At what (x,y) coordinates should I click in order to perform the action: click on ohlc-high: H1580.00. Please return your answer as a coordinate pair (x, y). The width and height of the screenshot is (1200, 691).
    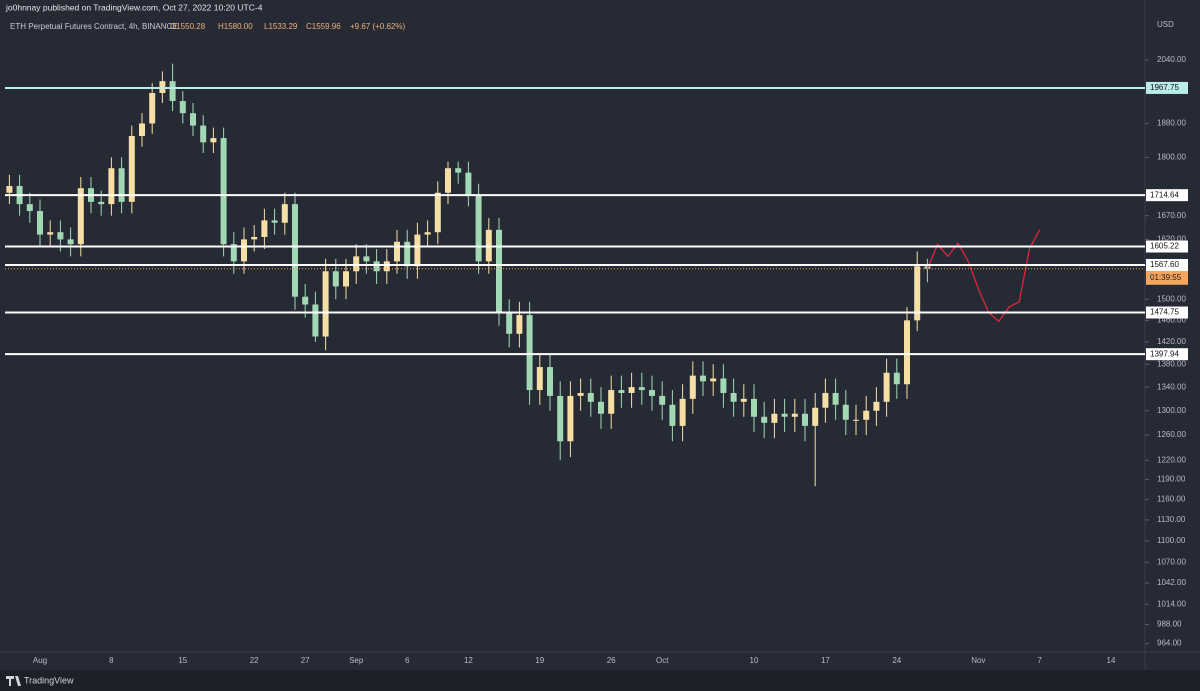
    Looking at the image, I should click on (235, 26).